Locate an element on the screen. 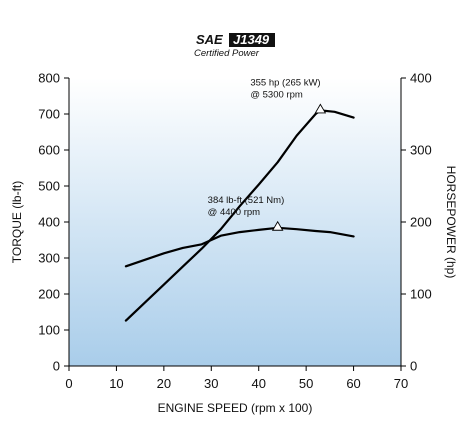 The image size is (468, 435). peak-annotation-text: @ 5300 rpm is located at coordinates (276, 94).